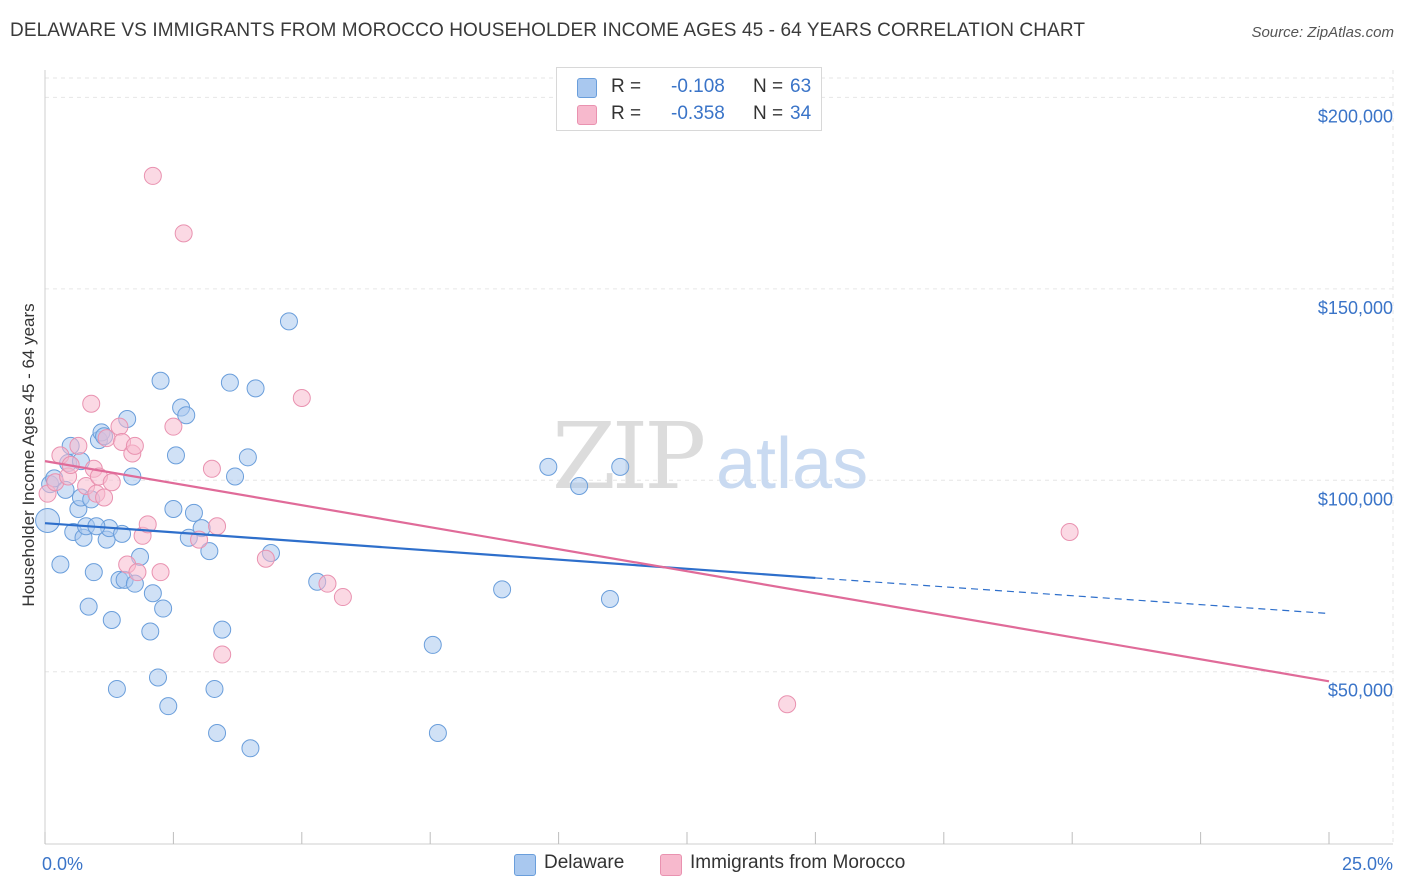  What do you see at coordinates (1355, 116) in the screenshot?
I see `y-tick-label: $200,000` at bounding box center [1355, 116].